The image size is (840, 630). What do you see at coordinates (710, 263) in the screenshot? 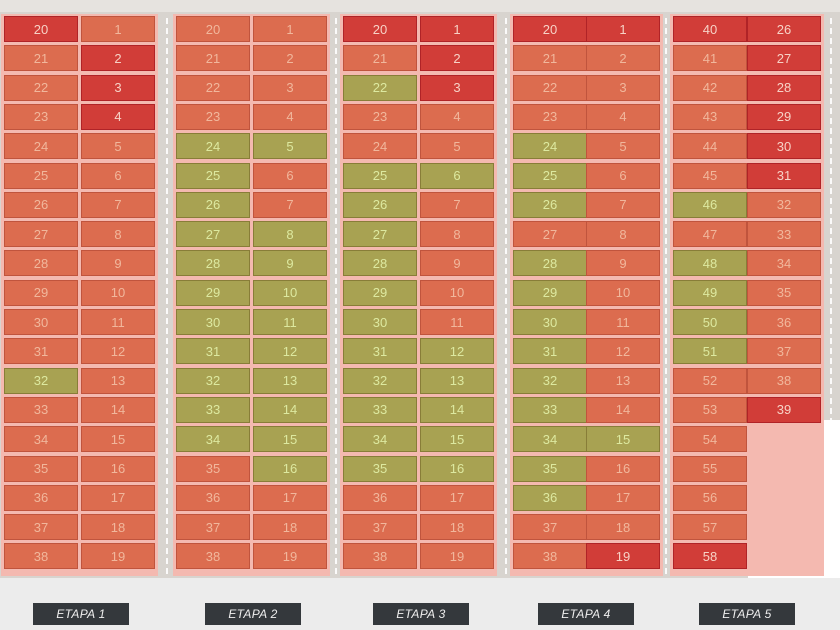
I see `lot-48: 48` at bounding box center [710, 263].